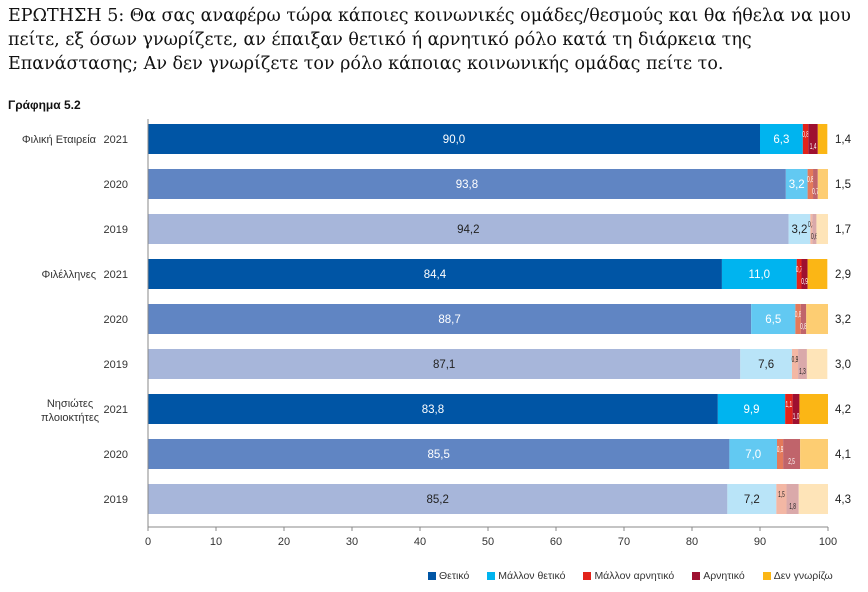 Image resolution: width=868 pixels, height=592 pixels. I want to click on x-tick-label: 20, so click(284, 542).